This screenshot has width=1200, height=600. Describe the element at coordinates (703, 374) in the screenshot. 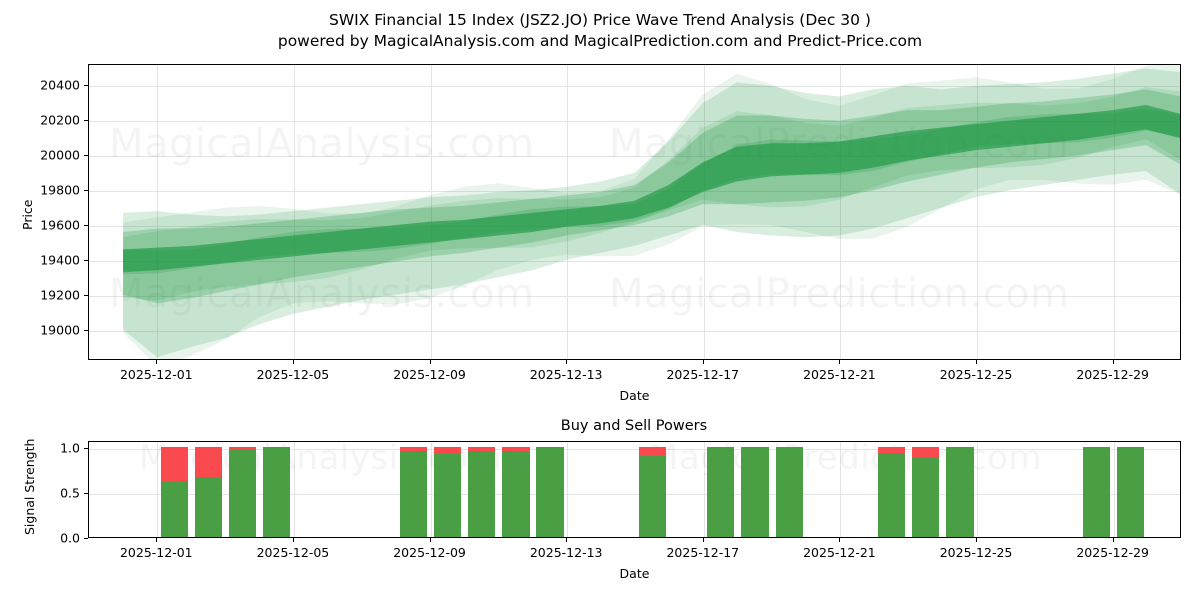

I see `x-tick-label: 2025-12-17` at that location.